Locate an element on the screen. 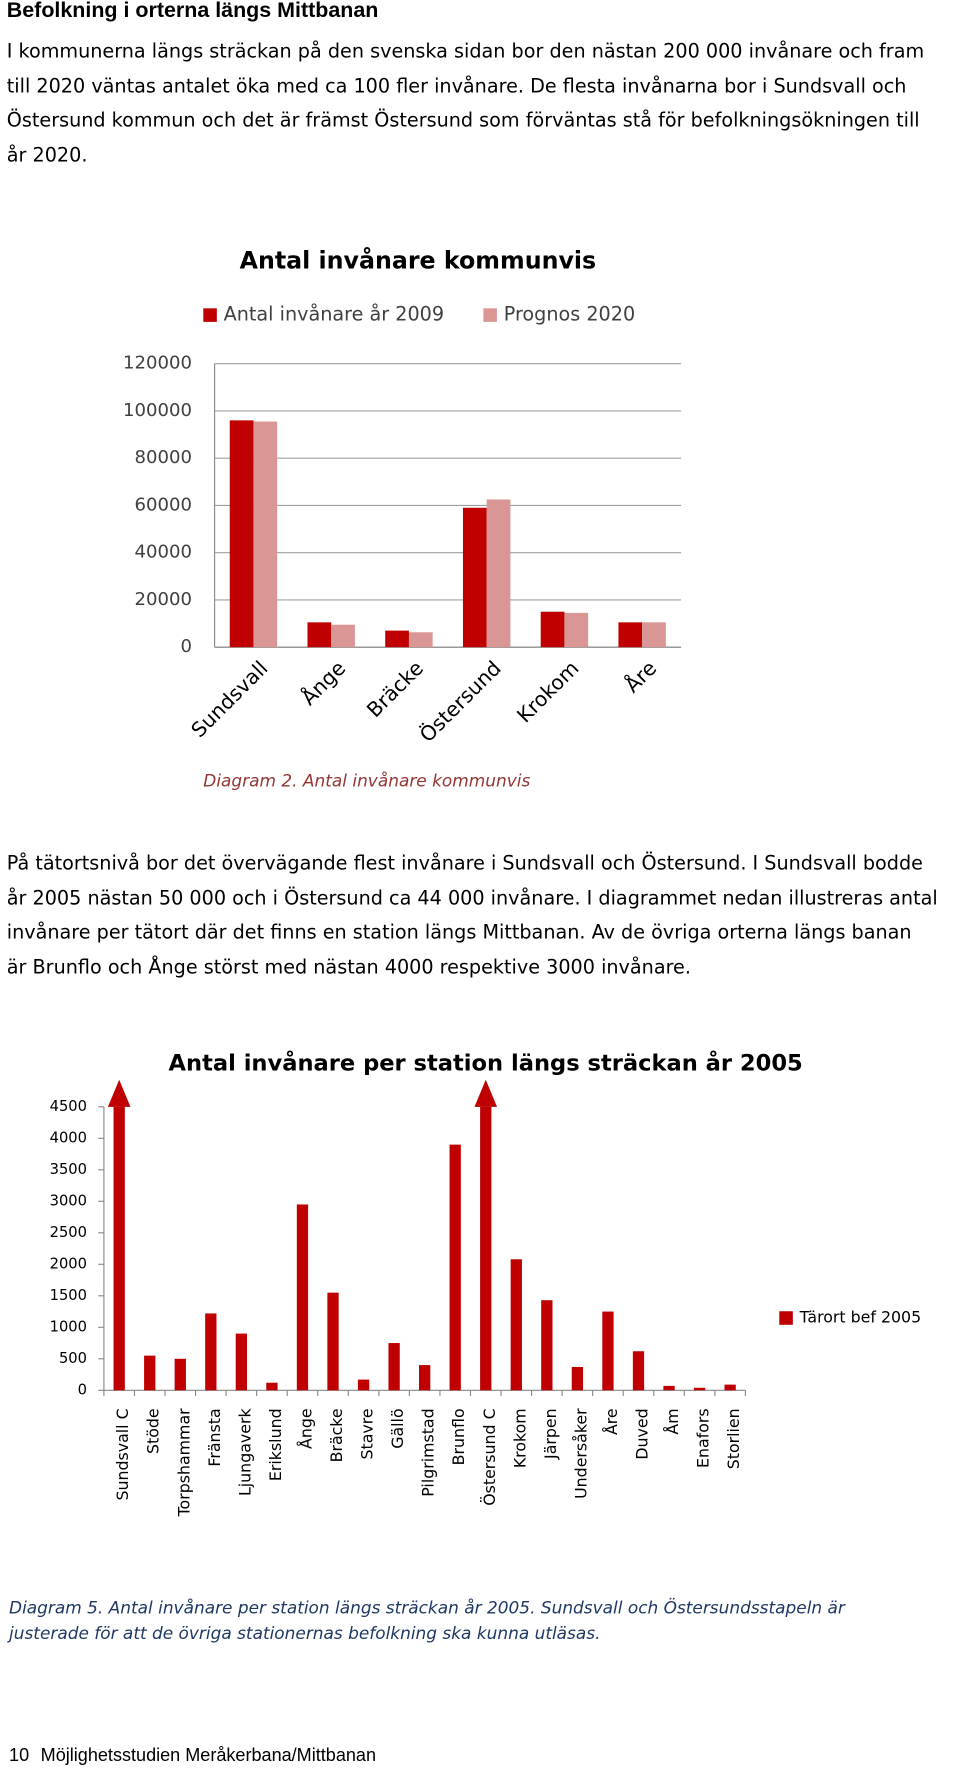 This screenshot has height=1777, width=960. y-tick-label: 4500 is located at coordinates (68, 1106).